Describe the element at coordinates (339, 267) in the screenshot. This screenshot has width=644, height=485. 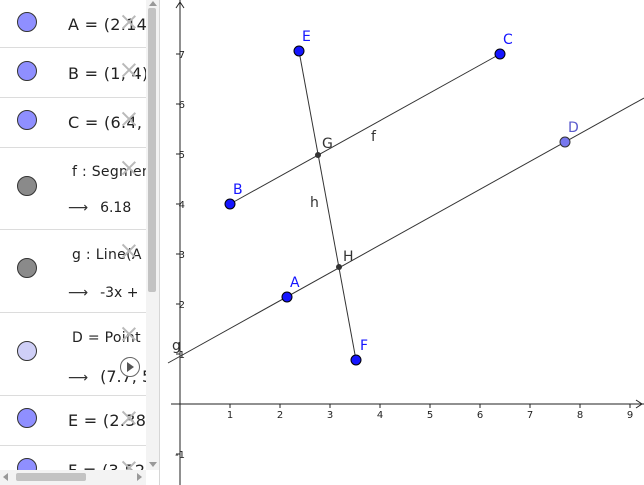
I see `point-H` at that location.